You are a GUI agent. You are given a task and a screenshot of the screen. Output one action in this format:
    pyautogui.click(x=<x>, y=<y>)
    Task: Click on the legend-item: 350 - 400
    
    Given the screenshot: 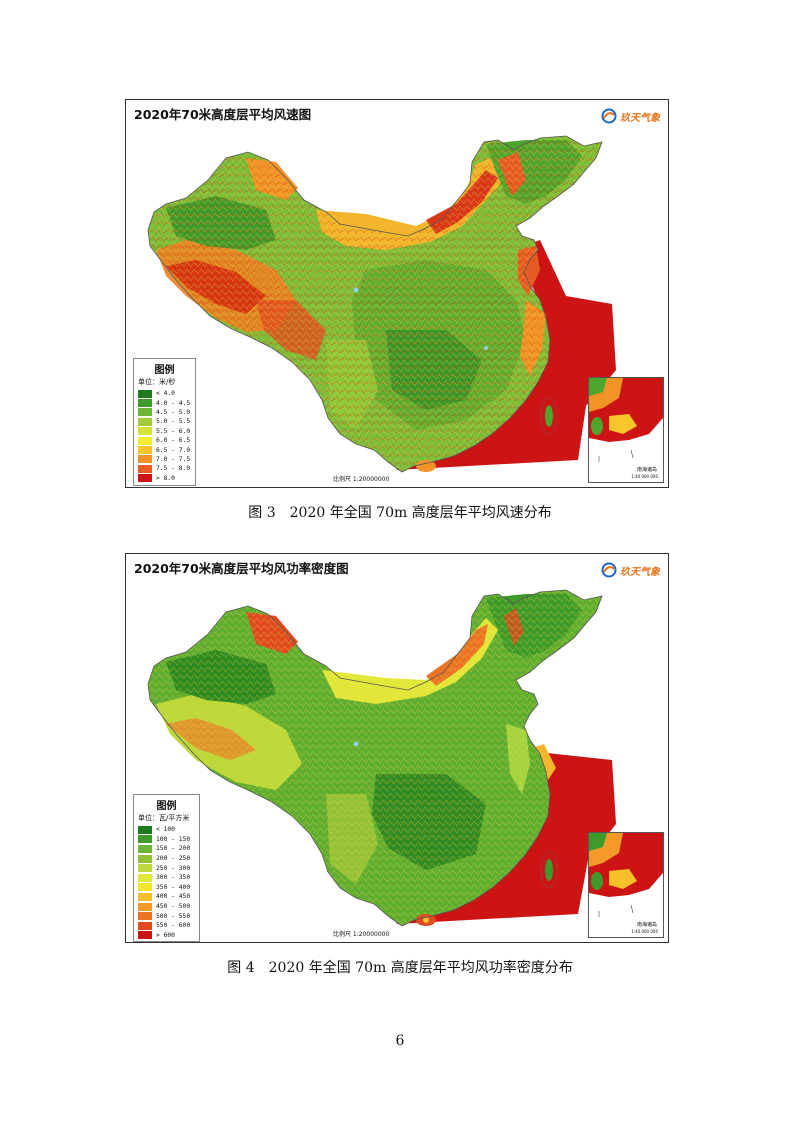 What is the action you would take?
    pyautogui.click(x=166, y=888)
    